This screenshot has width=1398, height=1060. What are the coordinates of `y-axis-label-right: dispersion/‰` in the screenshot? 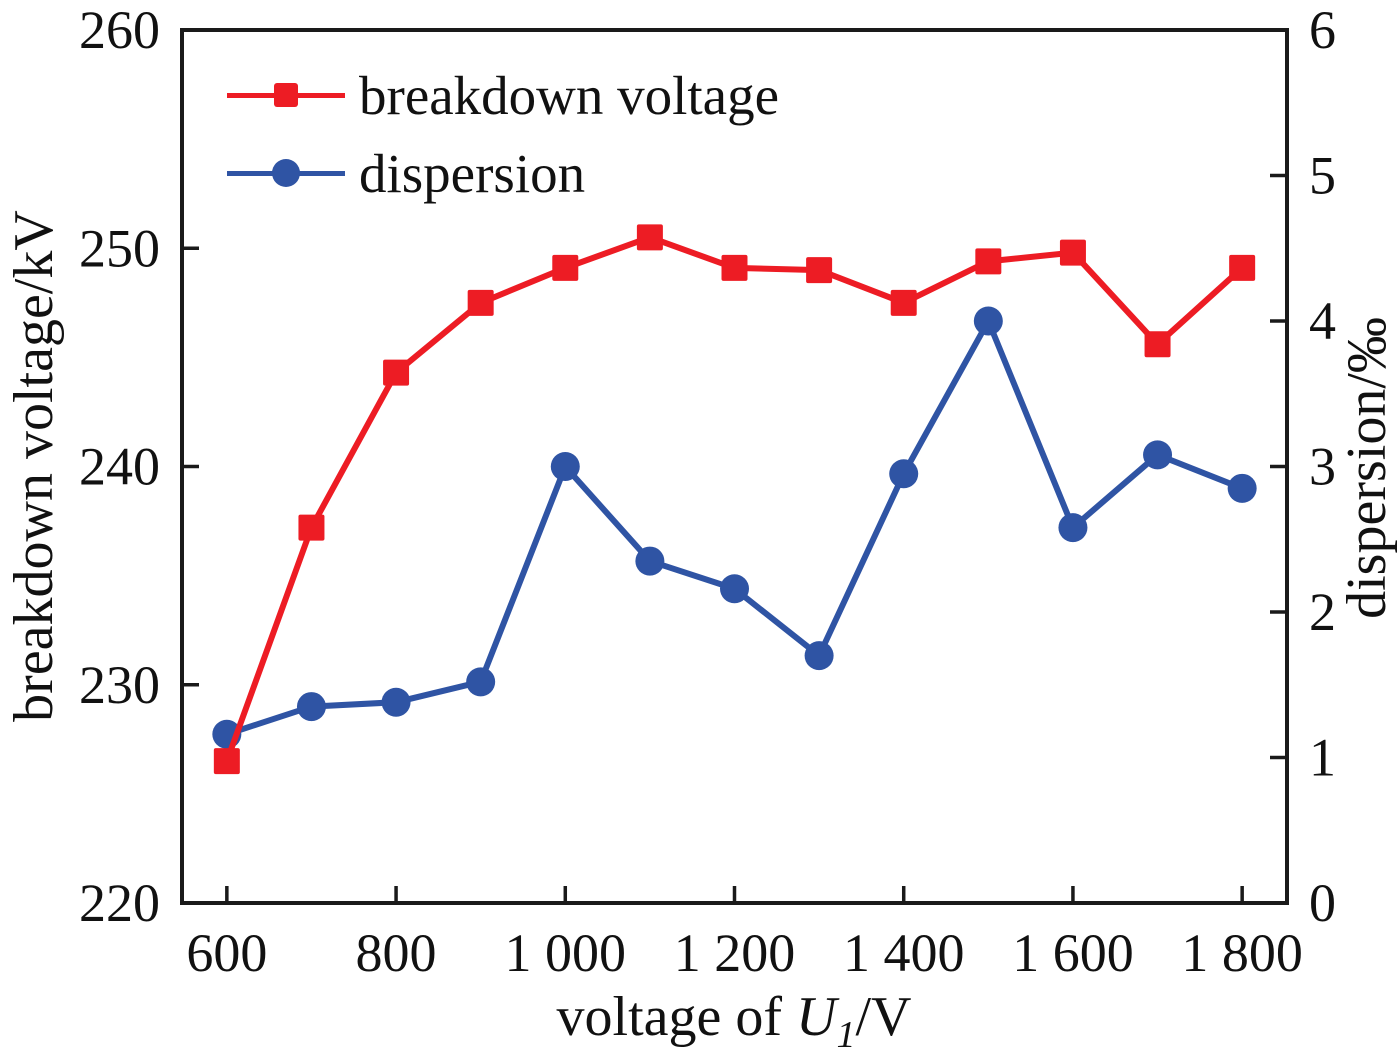 It's located at (1367, 468).